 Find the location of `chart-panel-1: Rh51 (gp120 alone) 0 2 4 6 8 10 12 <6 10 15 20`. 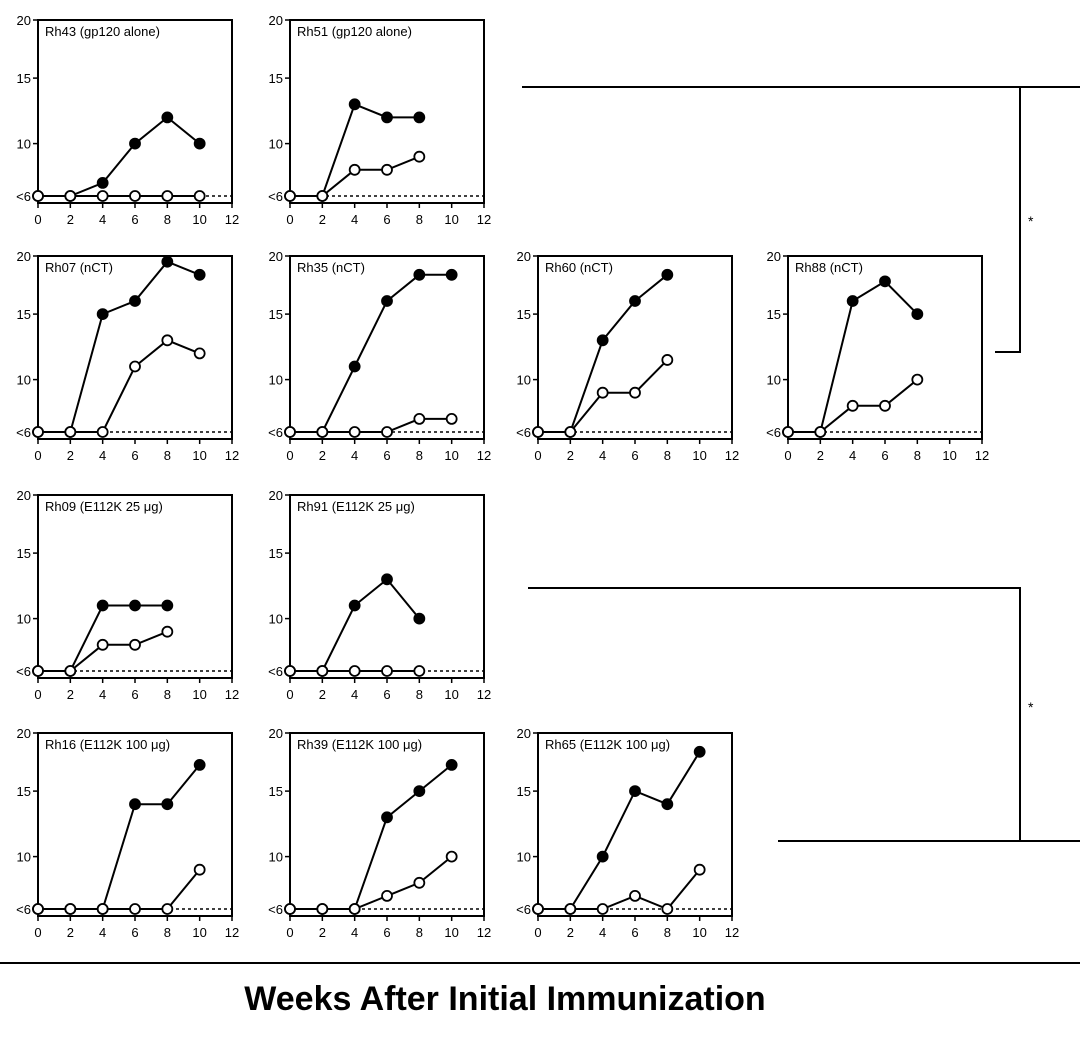

chart-panel-1: Rh51 (gp120 alone) 0 2 4 6 8 10 12 <6 10 15 20 is located at coordinates (379, 120).